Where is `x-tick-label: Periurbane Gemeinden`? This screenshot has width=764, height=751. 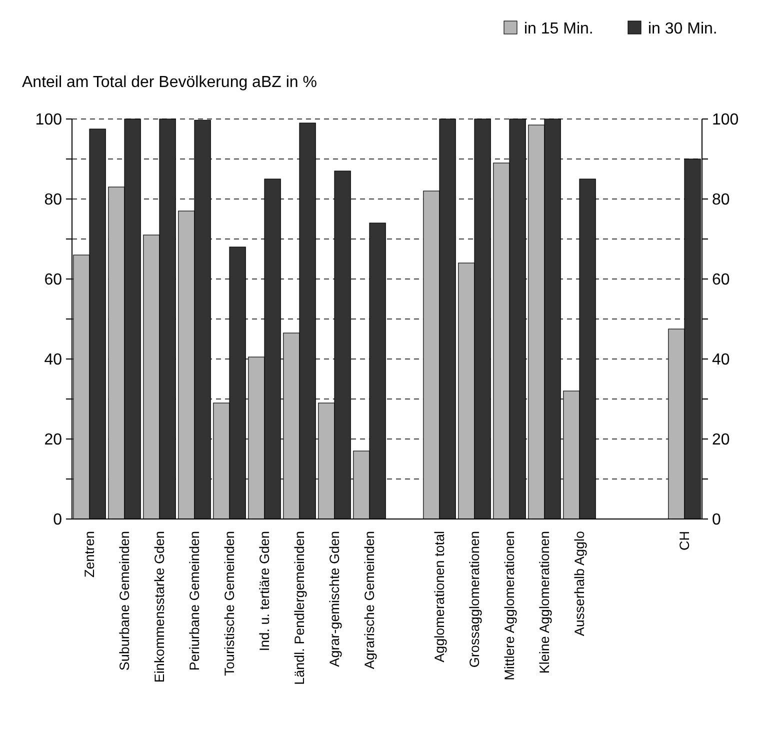
x-tick-label: Periurbane Gemeinden is located at coordinates (194, 601).